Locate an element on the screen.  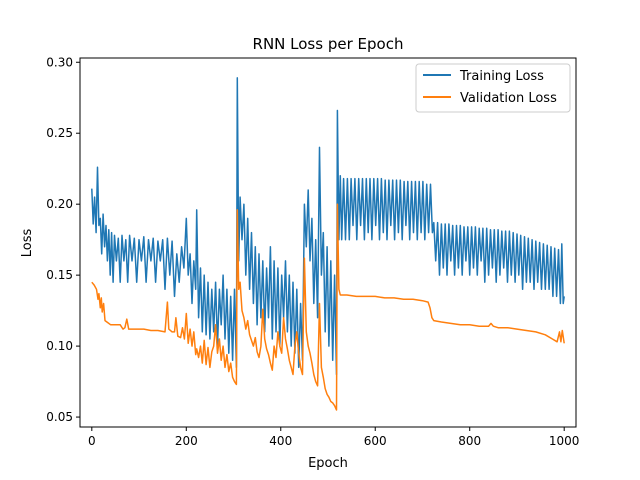
y-tick-label: 0.30 is located at coordinates (59, 62).